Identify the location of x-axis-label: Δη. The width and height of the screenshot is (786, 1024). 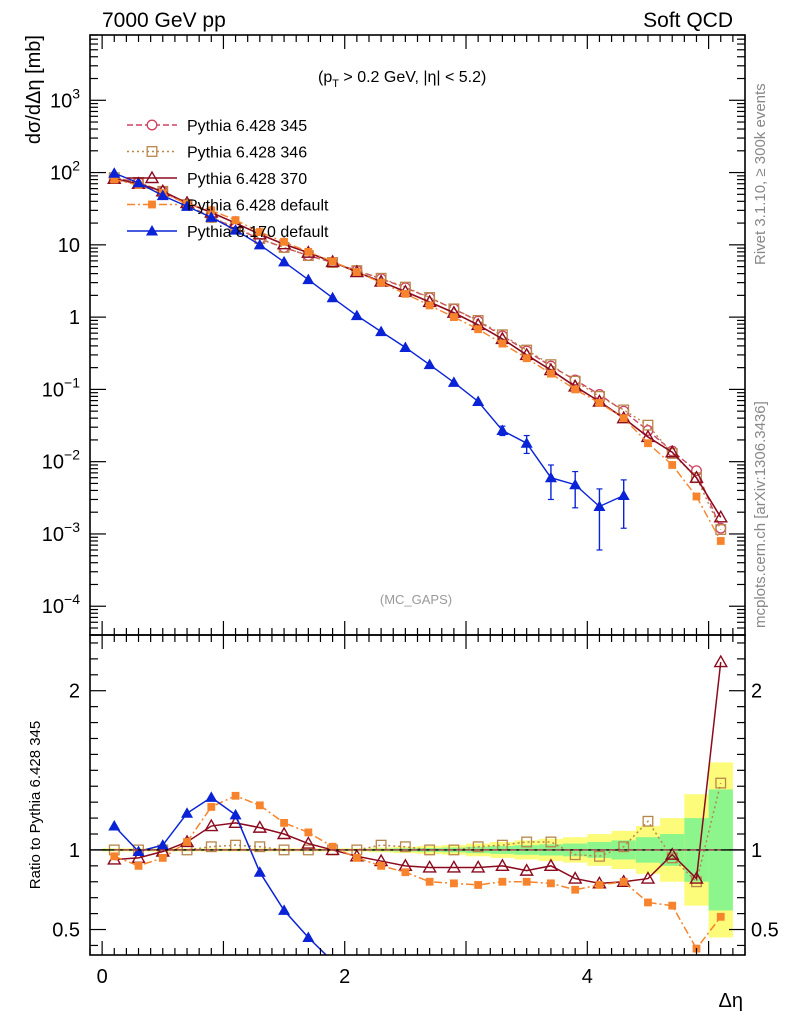
(731, 1001).